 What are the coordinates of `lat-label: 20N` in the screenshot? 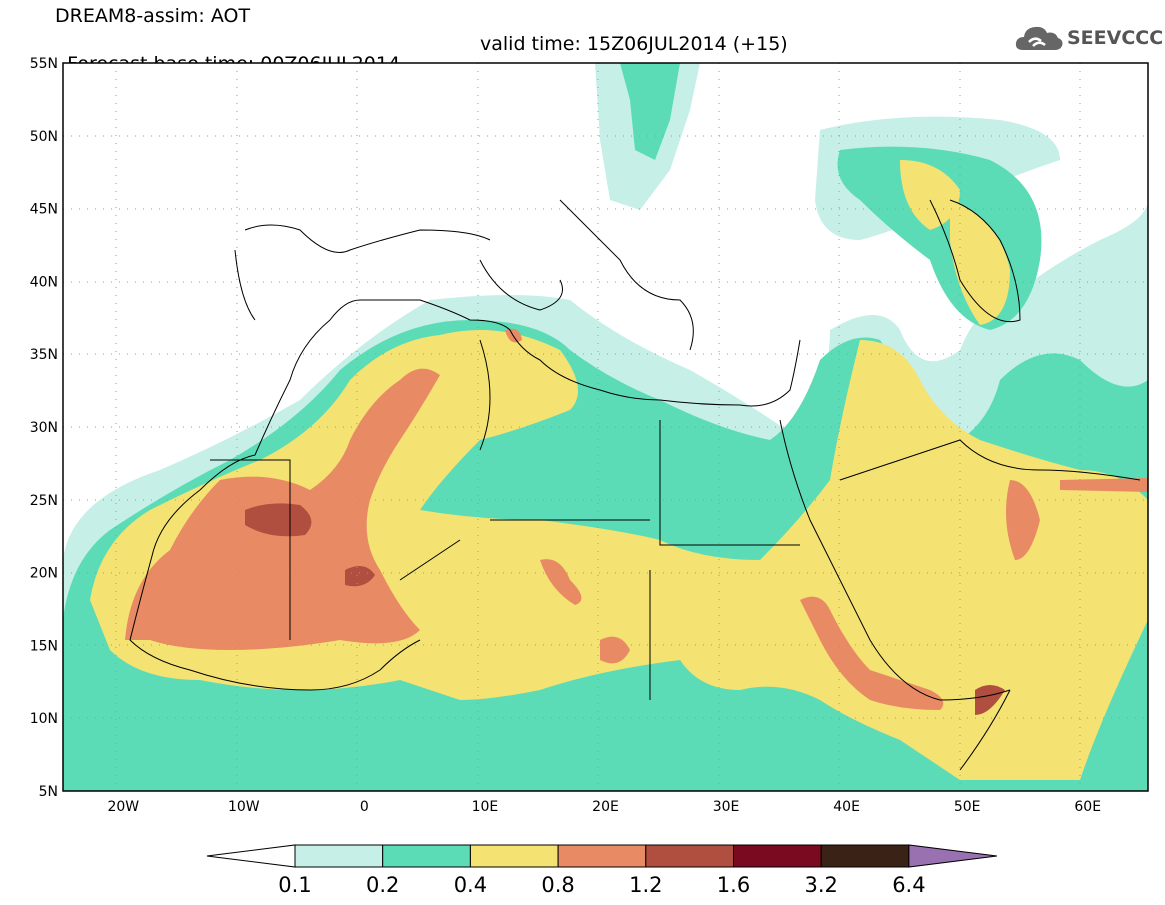 It's located at (44, 574).